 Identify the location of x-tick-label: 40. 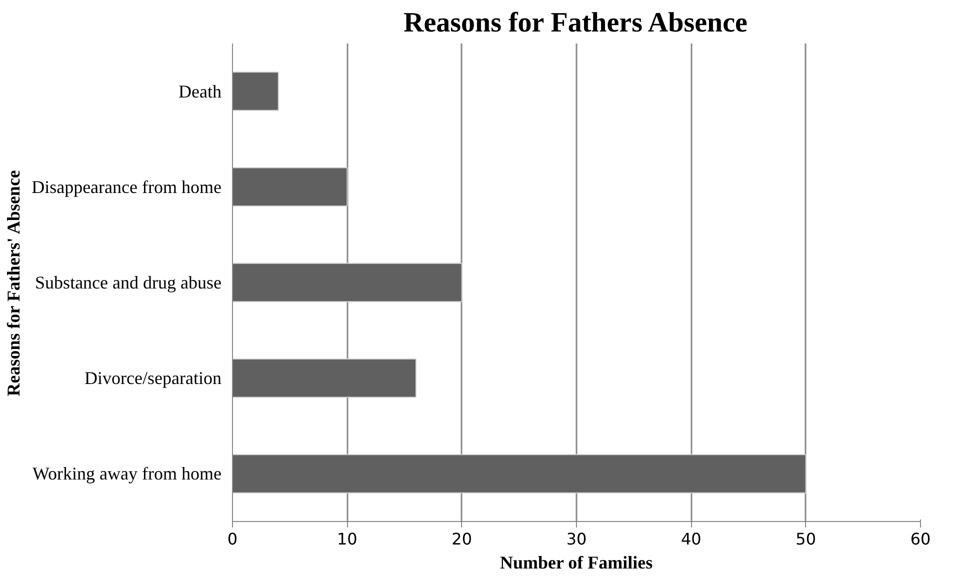
(691, 539).